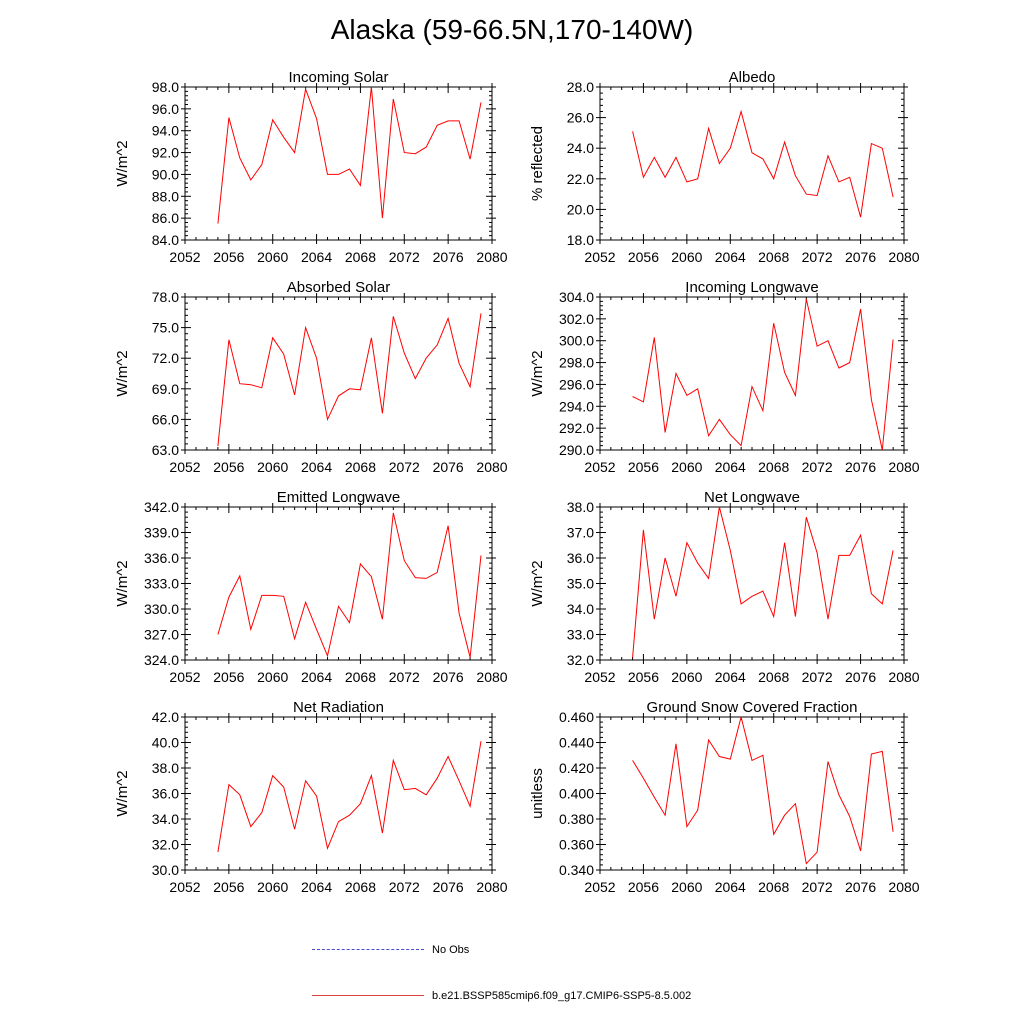 This screenshot has width=1024, height=1024. I want to click on y-tick-label: 98.0, so click(165, 87).